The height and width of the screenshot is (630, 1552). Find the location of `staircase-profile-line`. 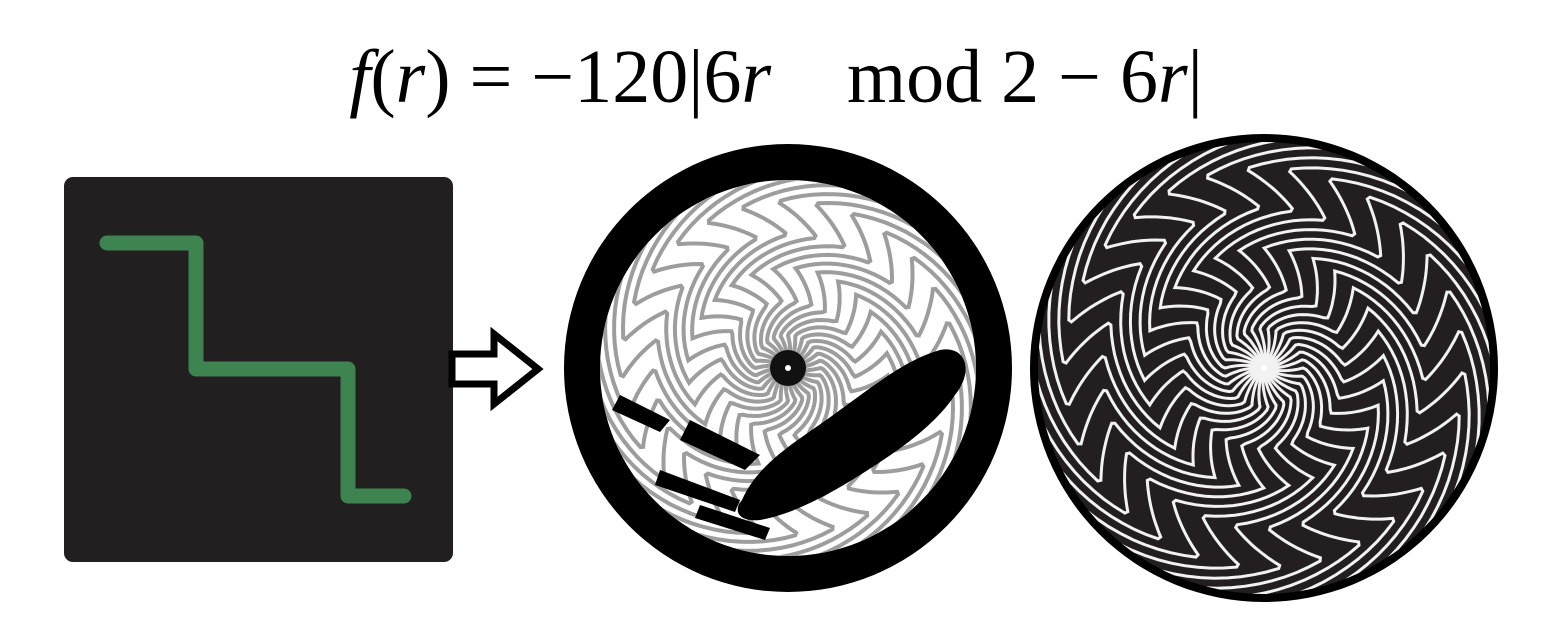

staircase-profile-line is located at coordinates (255, 369).